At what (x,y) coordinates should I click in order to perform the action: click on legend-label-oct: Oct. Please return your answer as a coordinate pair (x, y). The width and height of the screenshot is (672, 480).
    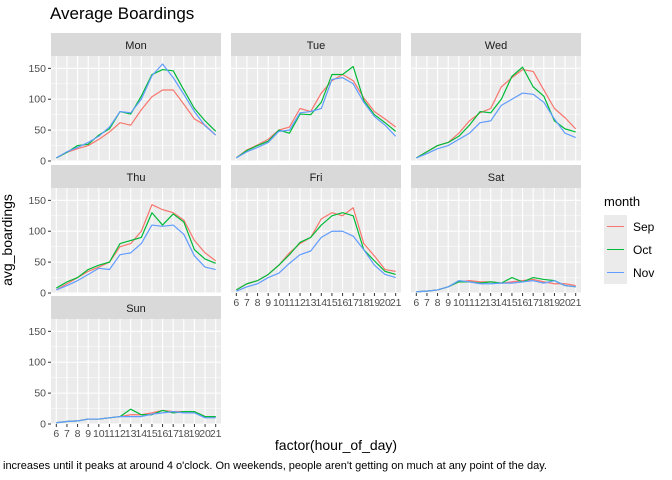
    Looking at the image, I should click on (642, 249).